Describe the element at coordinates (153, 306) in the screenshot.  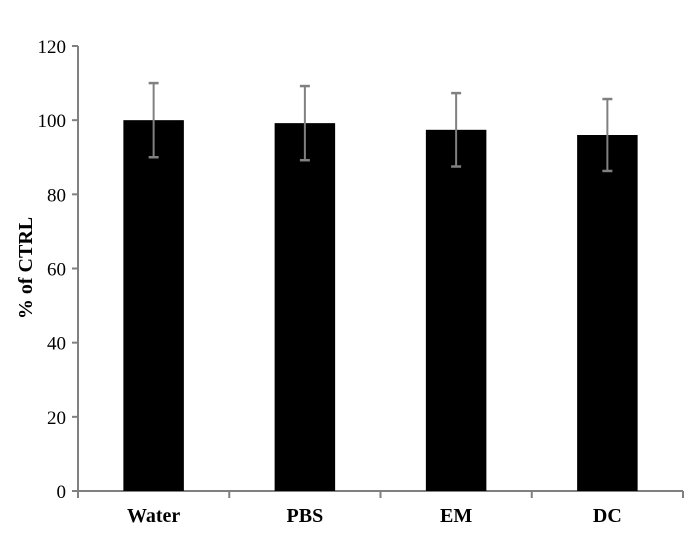
I see `bar-water` at that location.